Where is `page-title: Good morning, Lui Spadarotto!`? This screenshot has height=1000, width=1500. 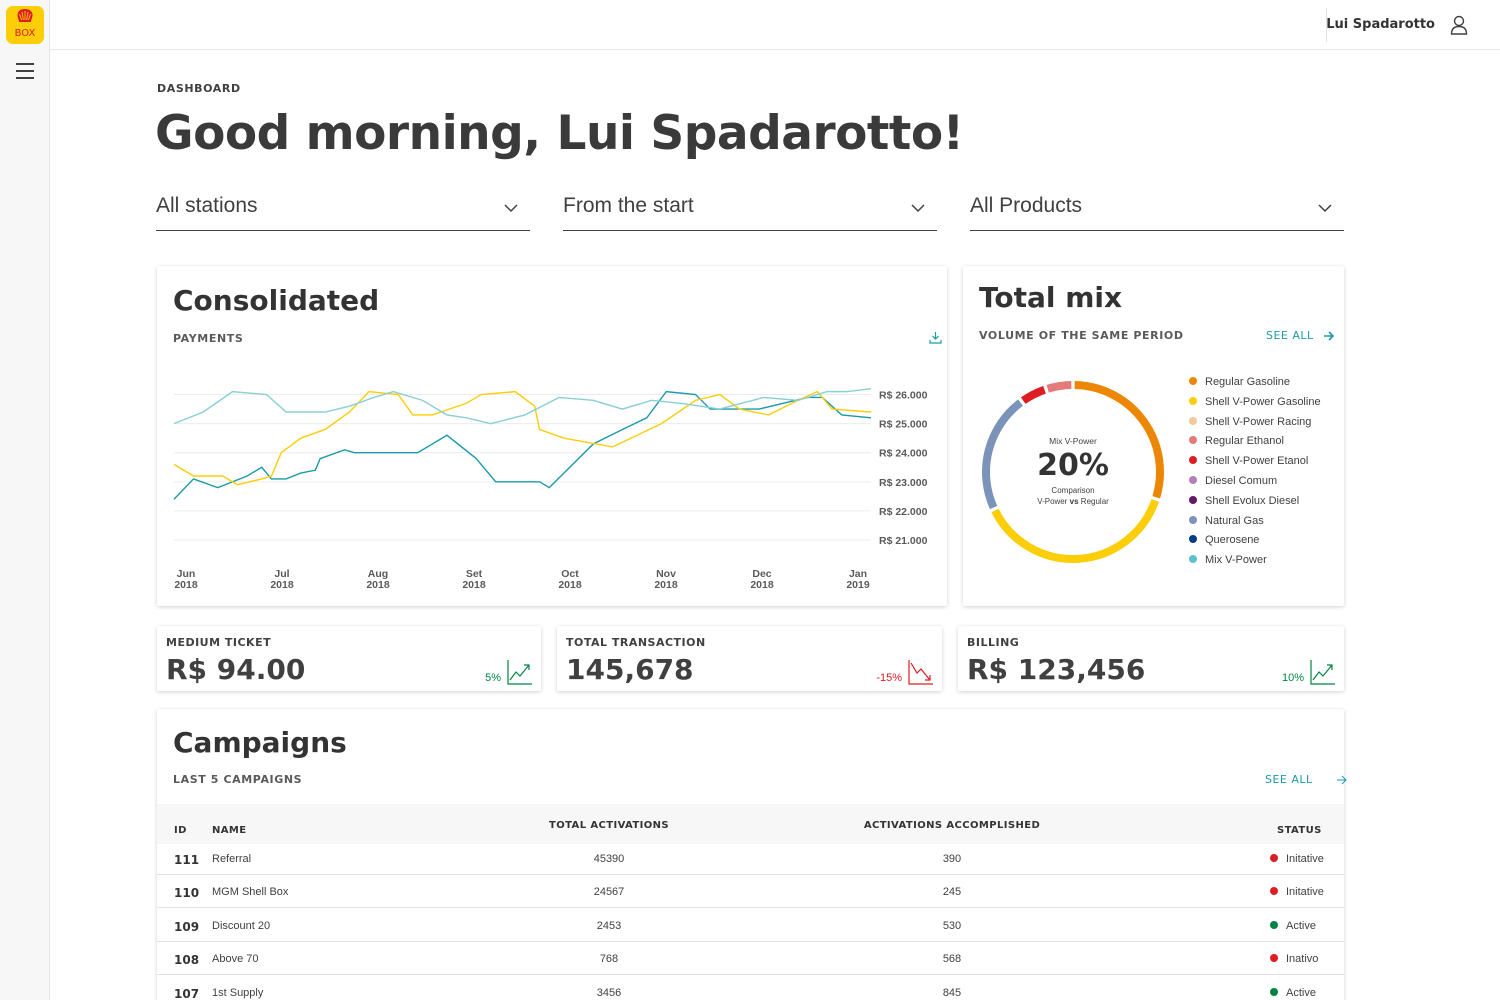 page-title: Good morning, Lui Spadarotto! is located at coordinates (559, 133).